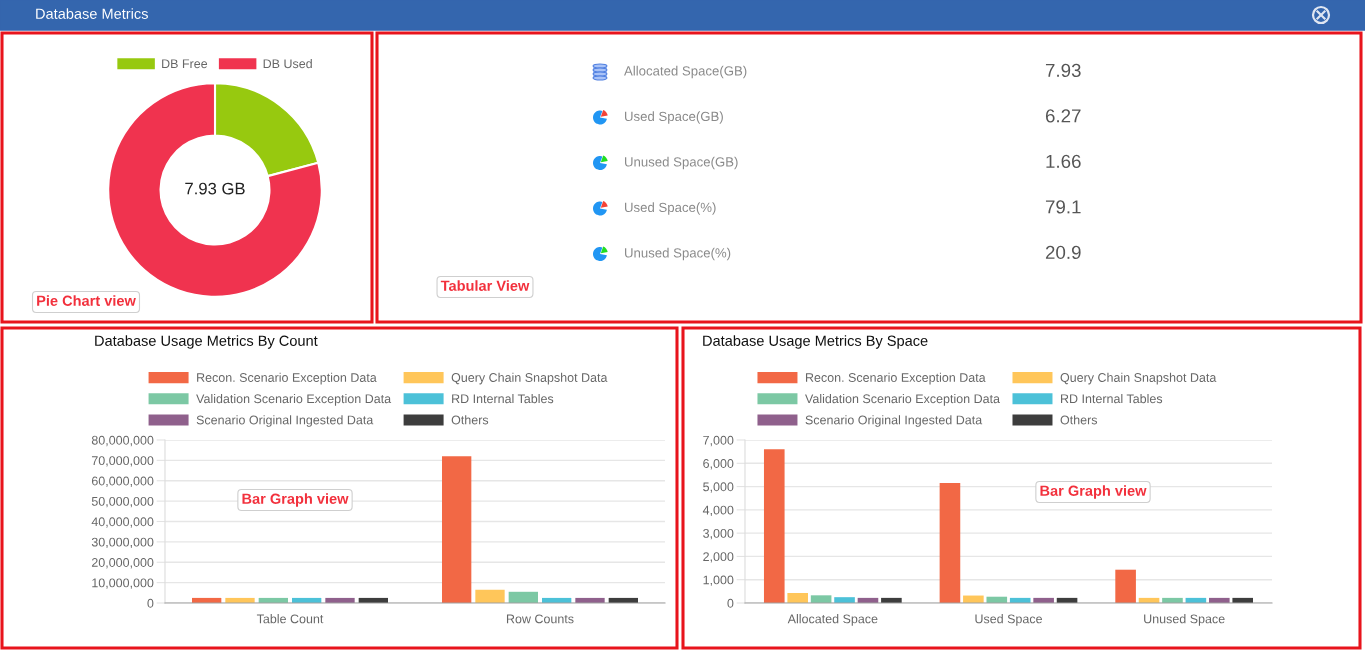 The image size is (1365, 654). I want to click on text: Pie Chart view, so click(86, 300).